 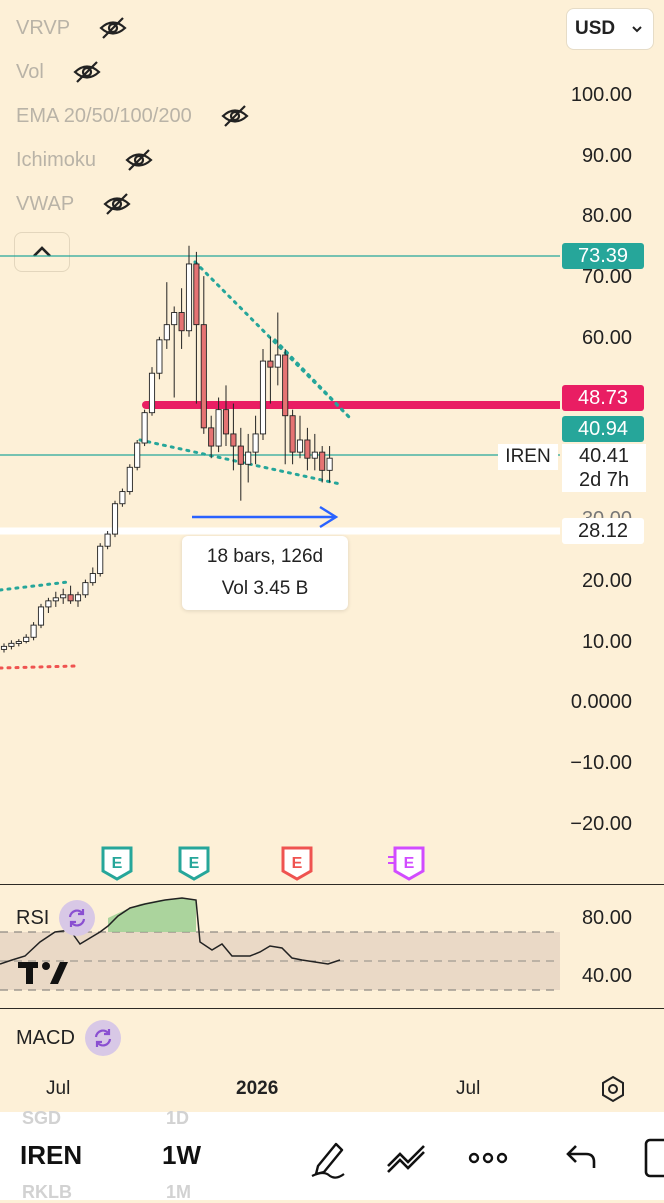 I want to click on earnings-upcoming-icon: E, so click(x=407, y=863).